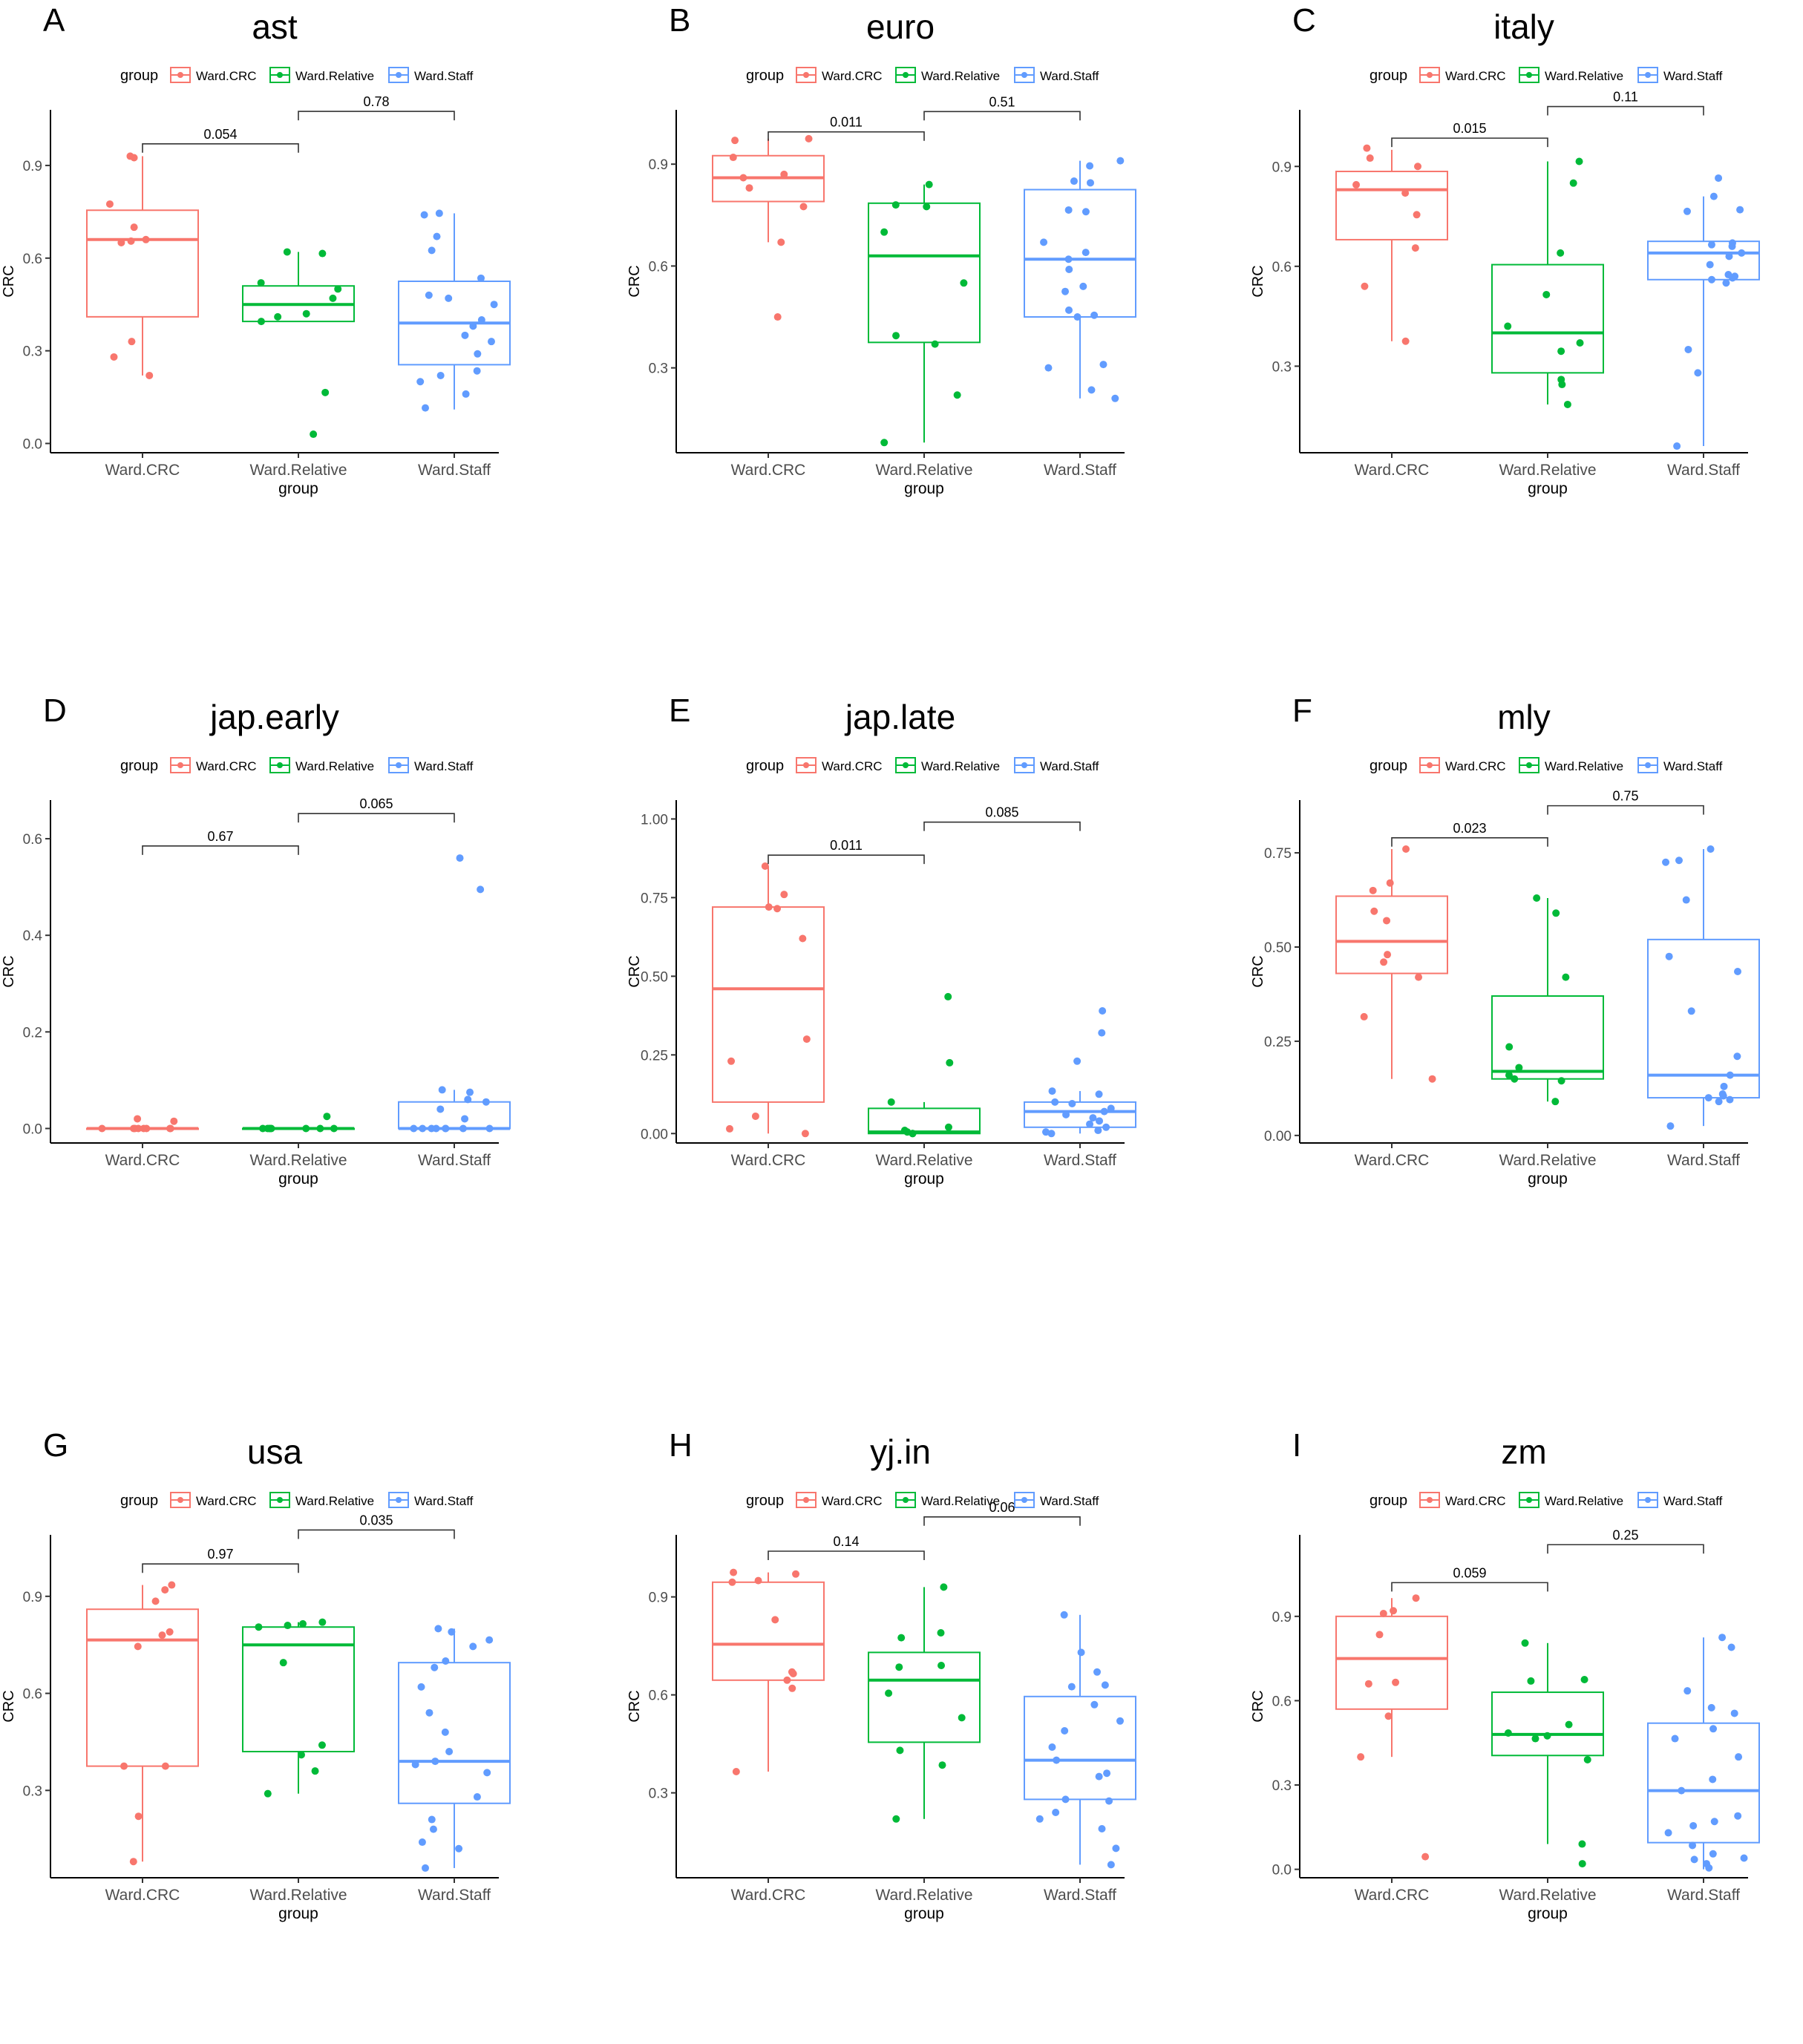 The image size is (1803, 2044). I want to click on p-value-label: 0.011, so click(846, 122).